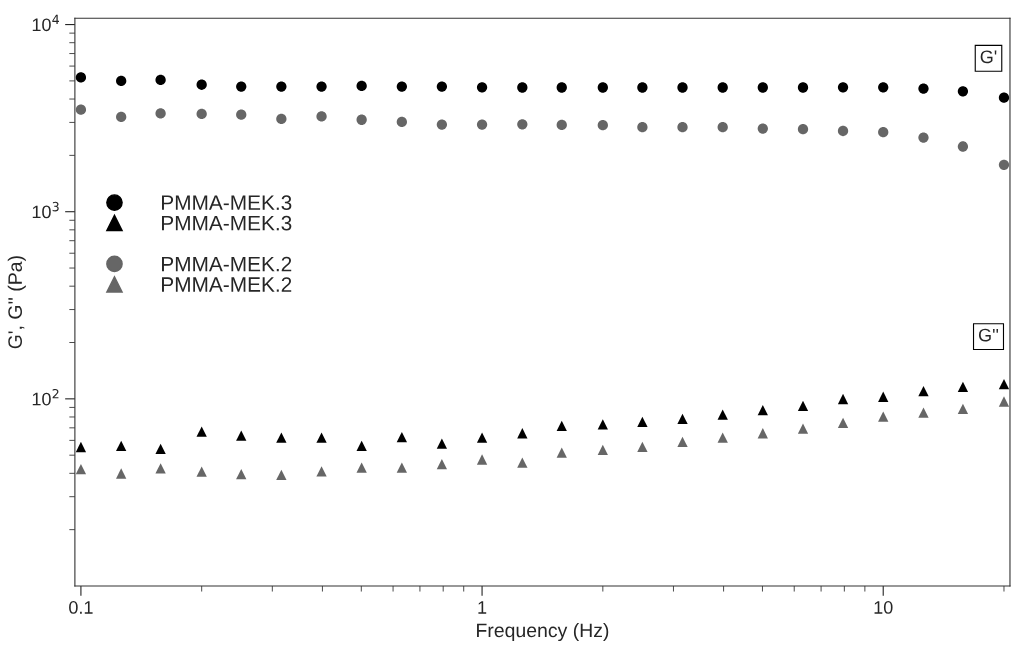  Describe the element at coordinates (16, 302) in the screenshot. I see `y-axis-title: G', G'' (Pa)` at that location.